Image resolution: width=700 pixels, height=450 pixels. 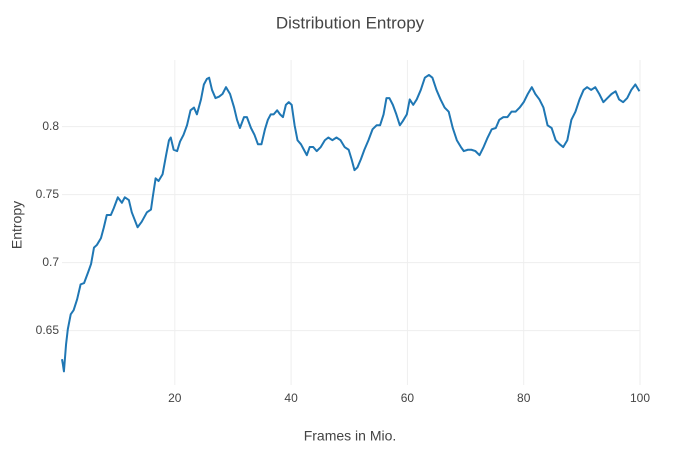 What do you see at coordinates (50, 262) in the screenshot?
I see `y-tick-label: 0.7` at bounding box center [50, 262].